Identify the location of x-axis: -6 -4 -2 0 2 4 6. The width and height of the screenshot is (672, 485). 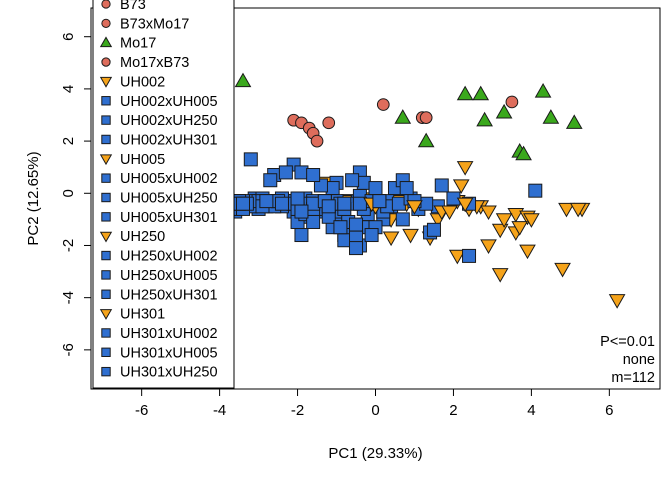
(374, 404).